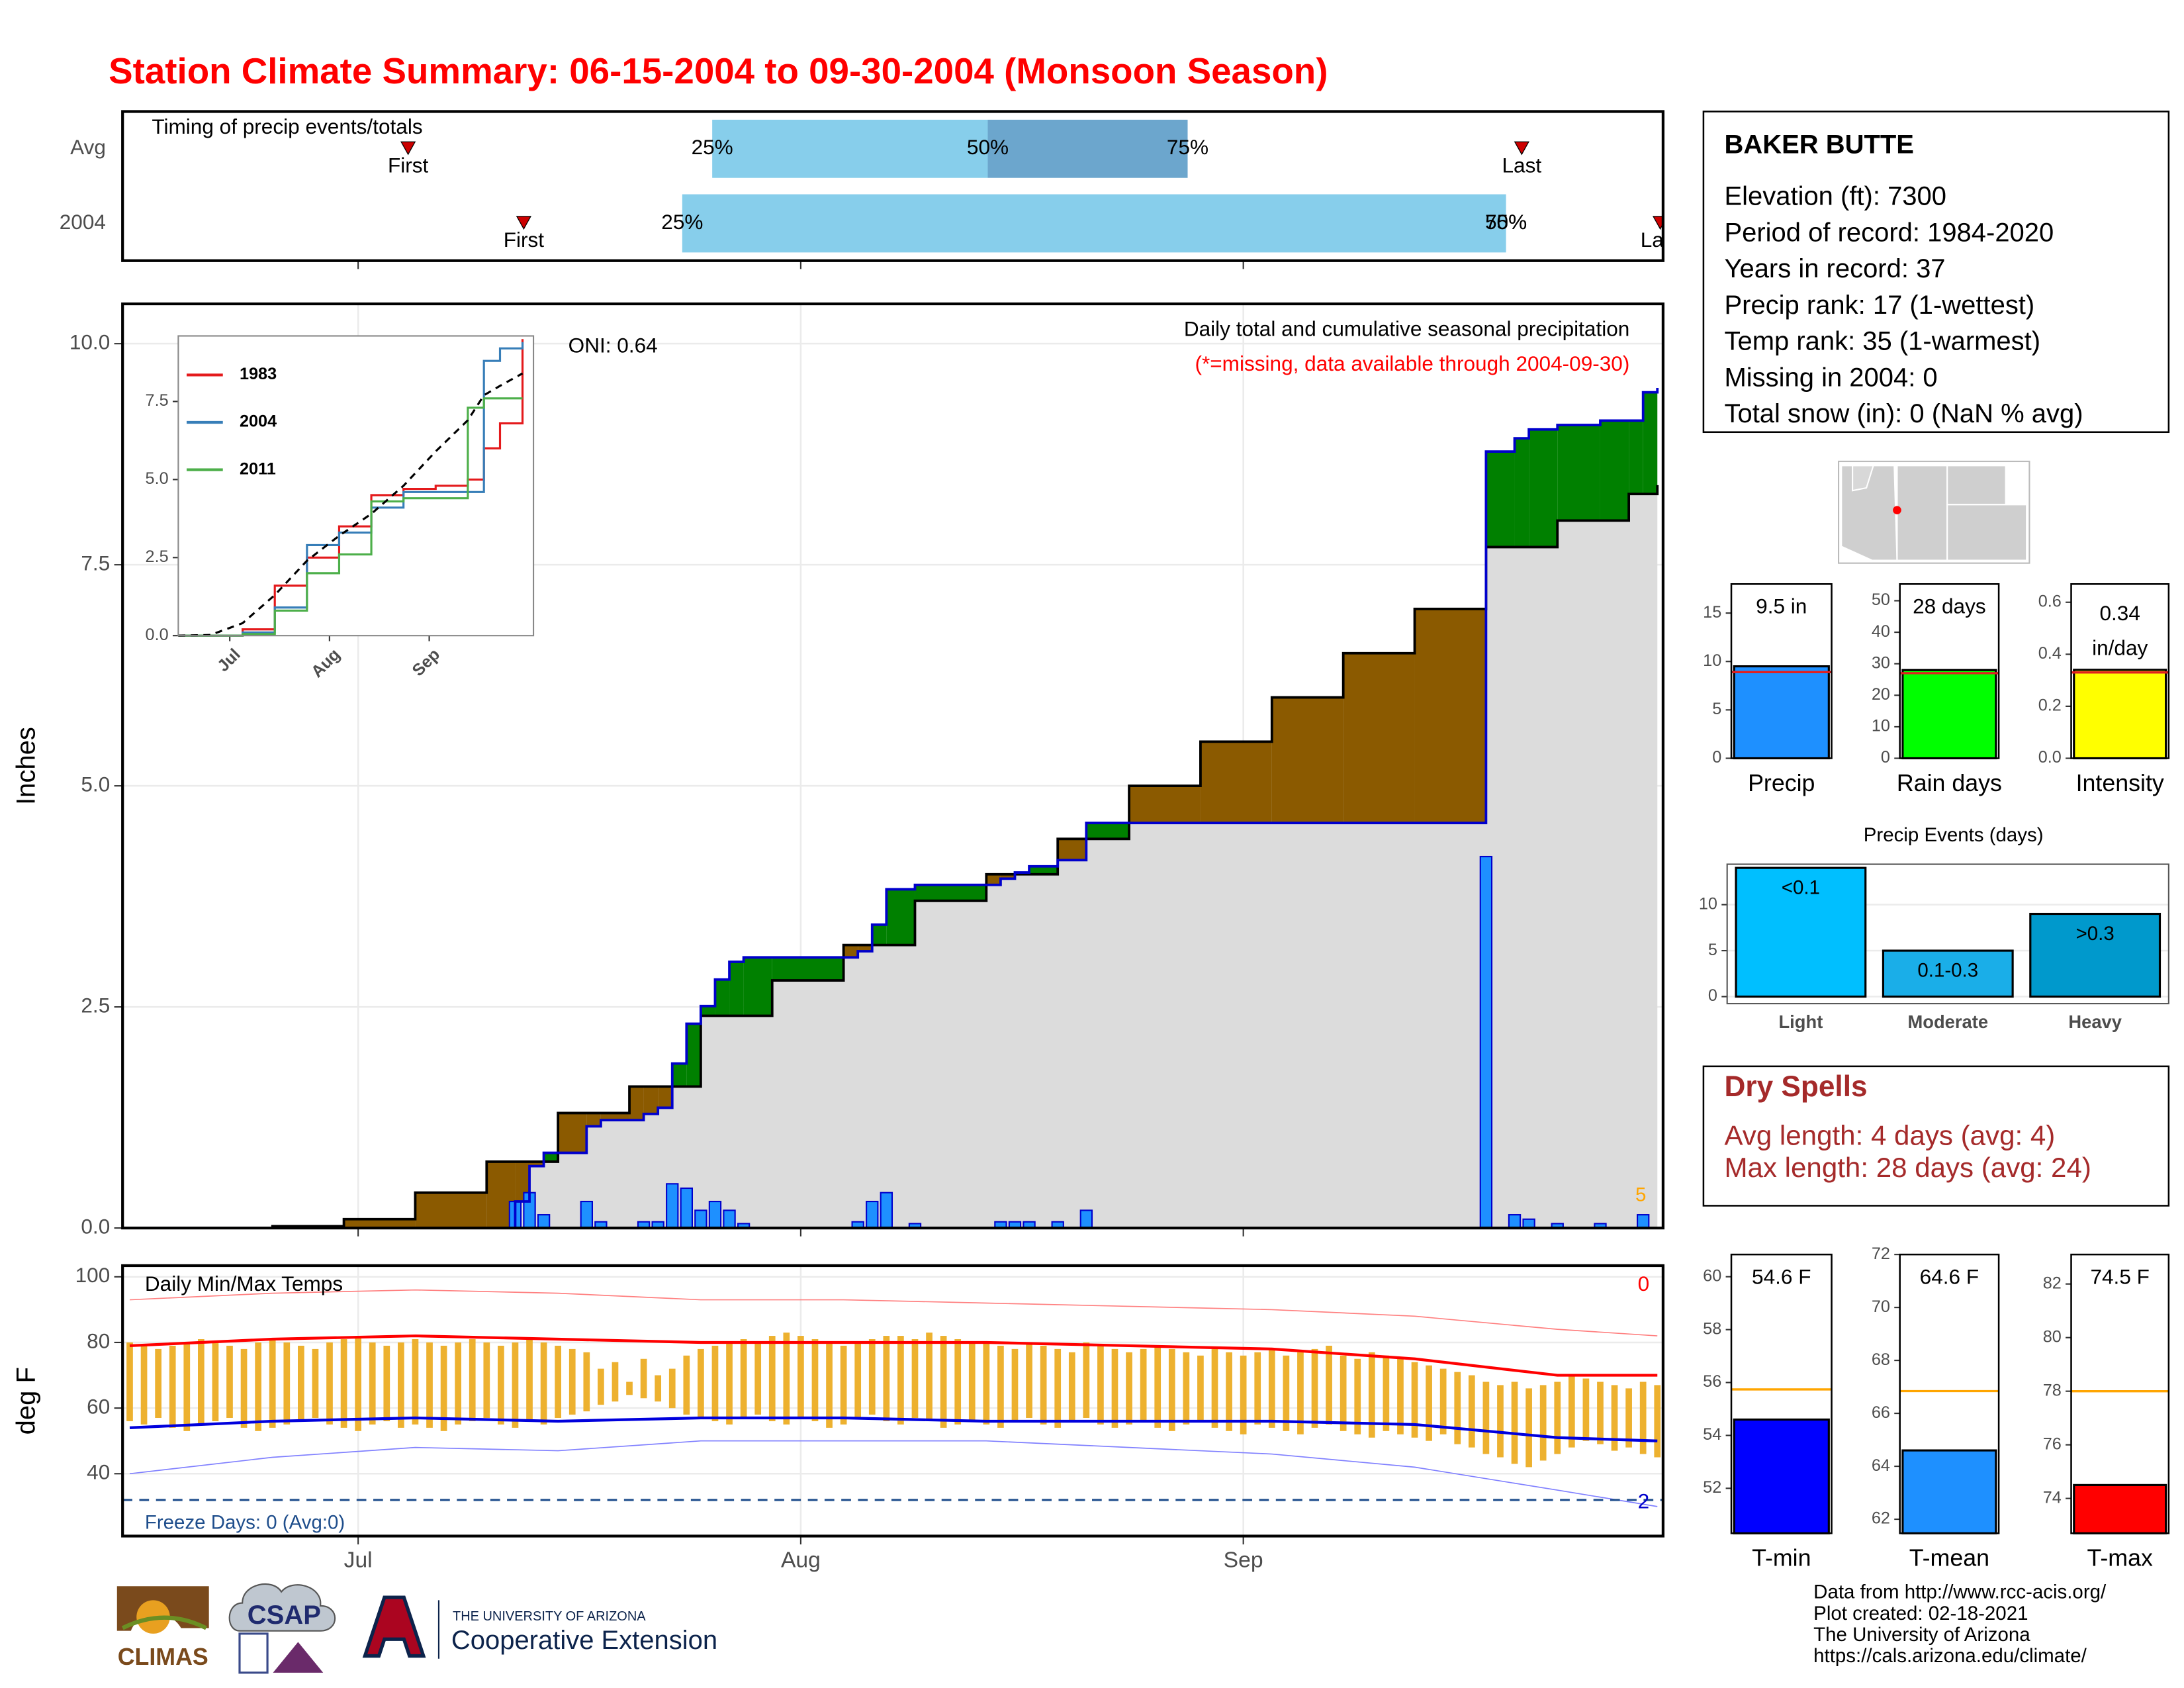 The image size is (2184, 1688). Describe the element at coordinates (2052, 1390) in the screenshot. I see `y-tick-label: 78` at that location.